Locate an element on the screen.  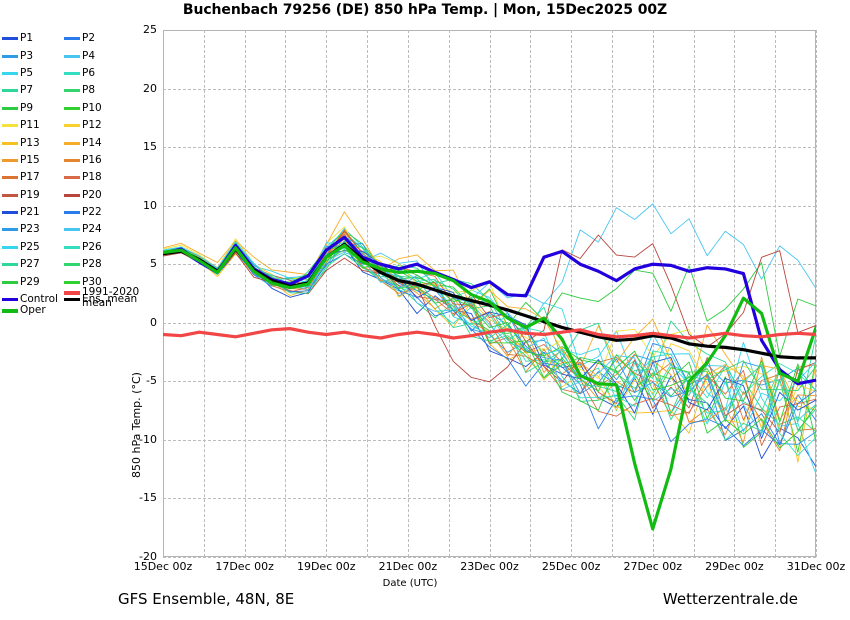
legend-item-p27: P27 is located at coordinates (33, 264).